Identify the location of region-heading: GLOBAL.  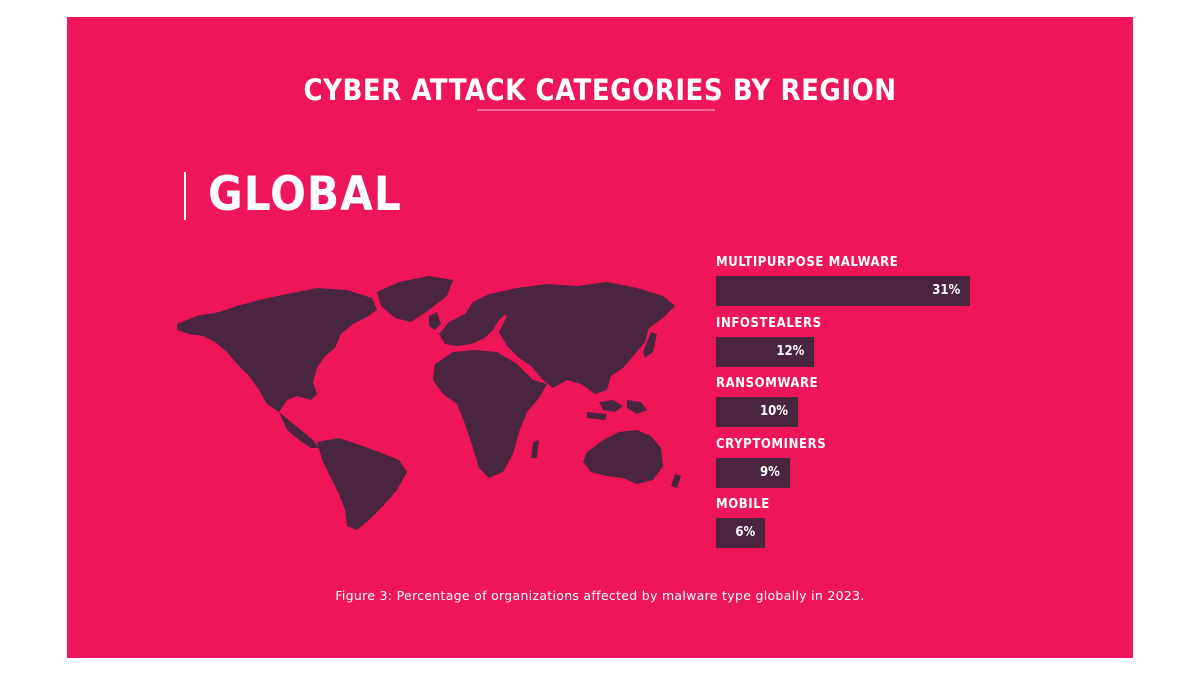
(305, 194).